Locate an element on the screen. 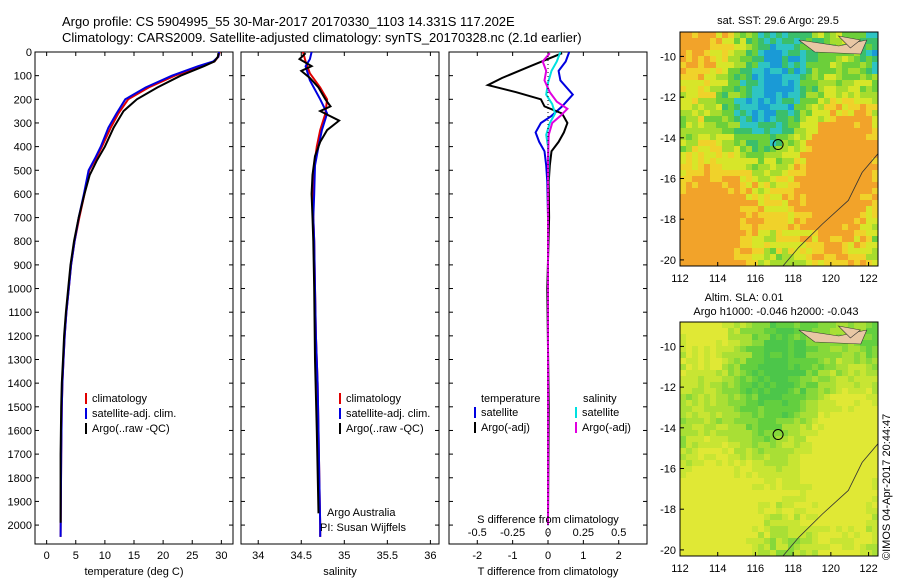  x-tick-label: 122 is located at coordinates (868, 279).